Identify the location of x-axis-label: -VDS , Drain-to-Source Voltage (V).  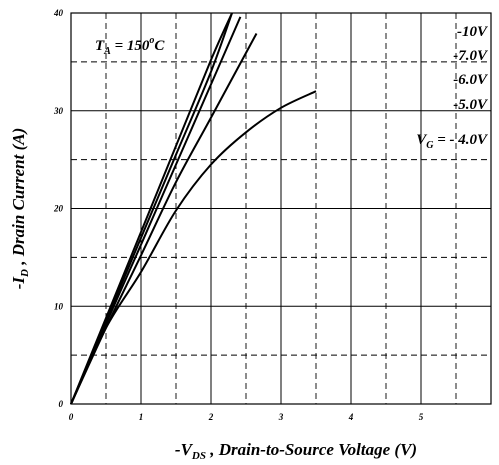
(296, 450).